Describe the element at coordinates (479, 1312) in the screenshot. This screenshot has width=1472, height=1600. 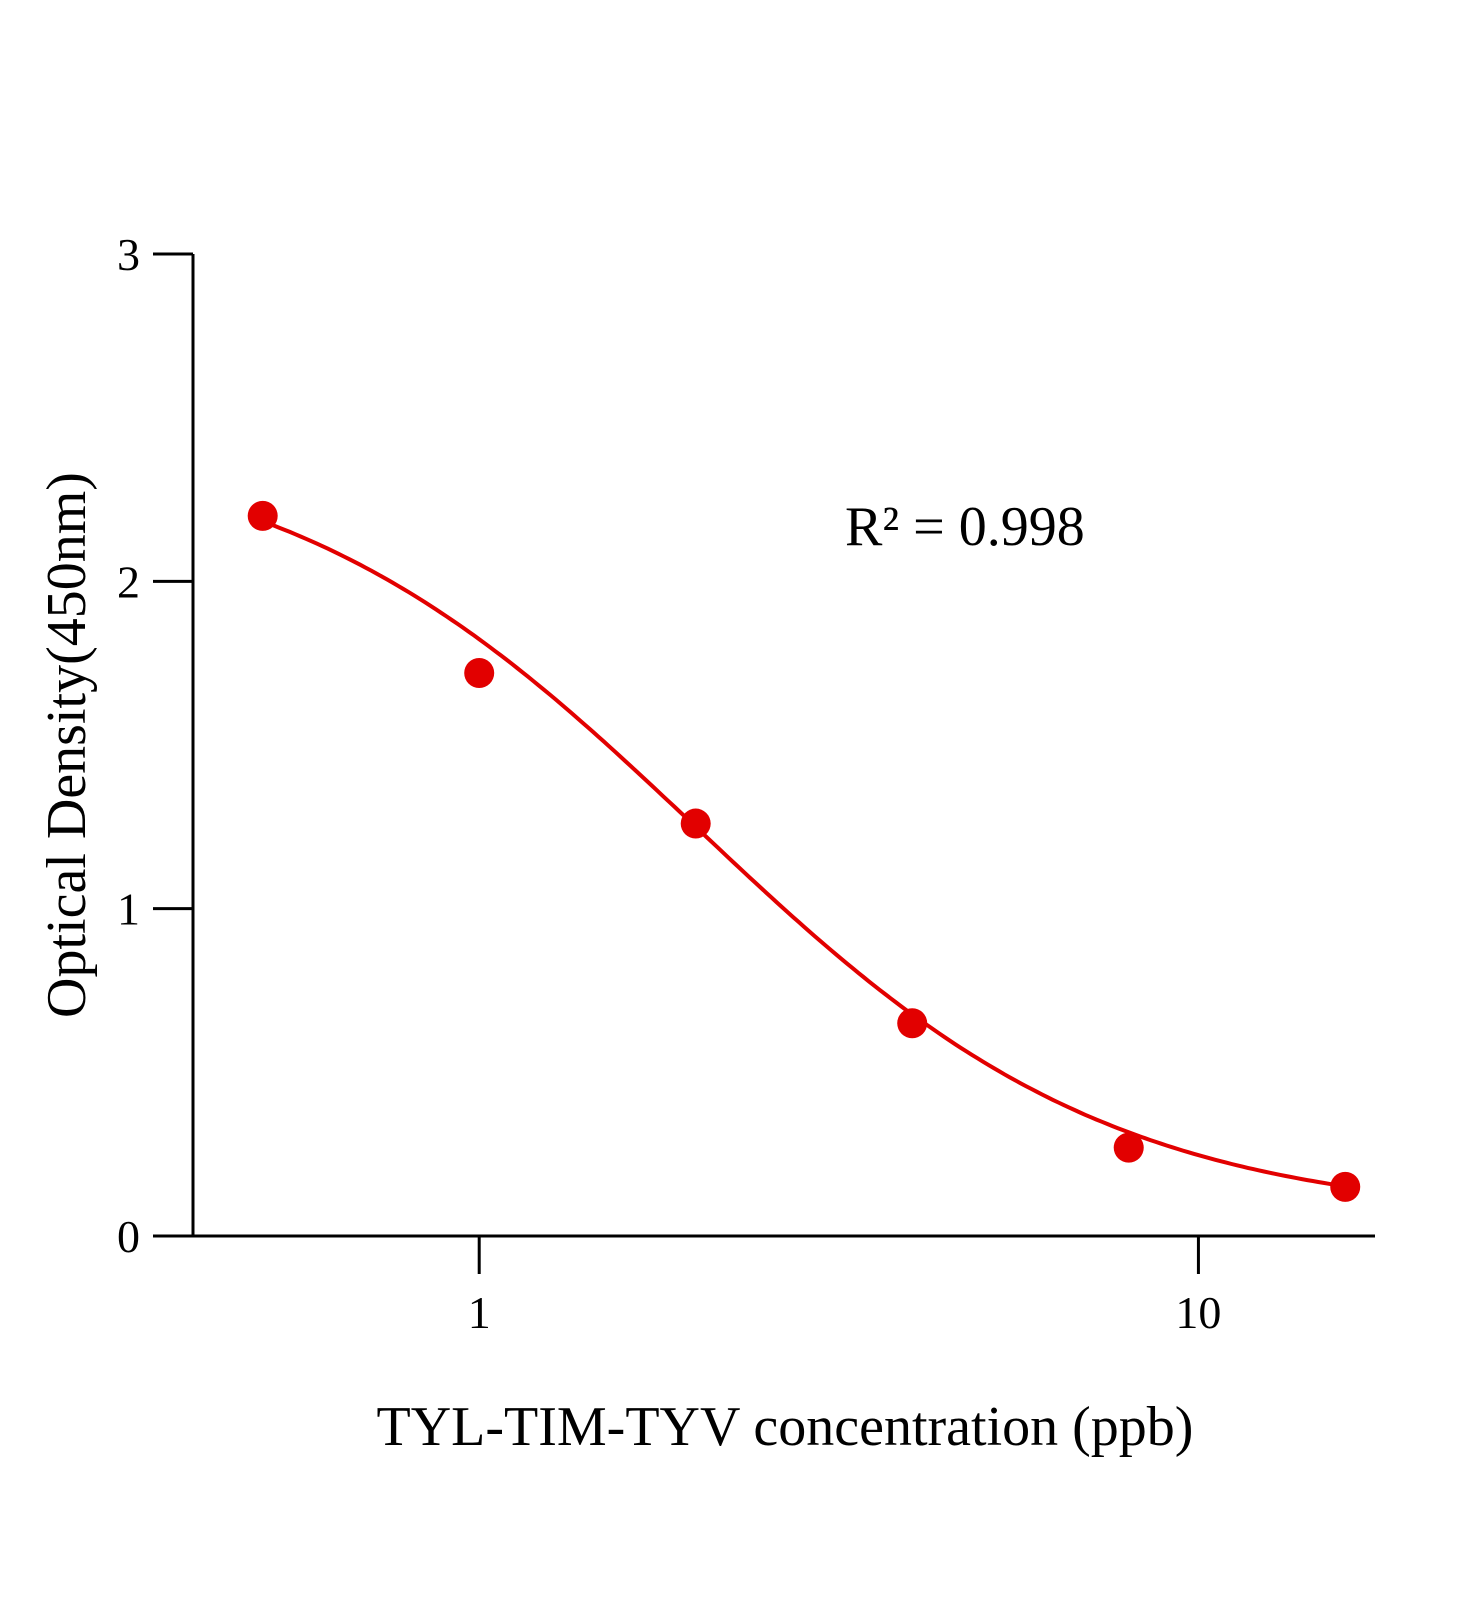
I see `x-tick-label: 1` at that location.